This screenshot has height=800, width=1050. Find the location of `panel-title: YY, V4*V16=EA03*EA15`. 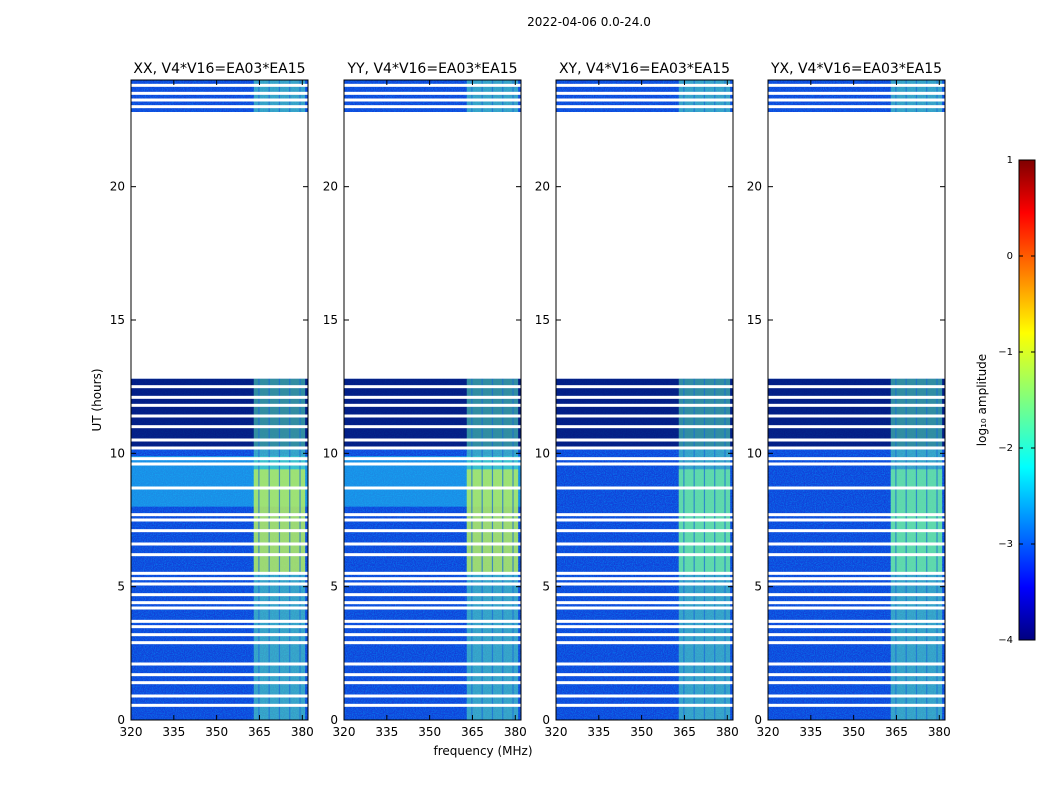

panel-title: YY, V4*V16=EA03*EA15 is located at coordinates (431, 69).